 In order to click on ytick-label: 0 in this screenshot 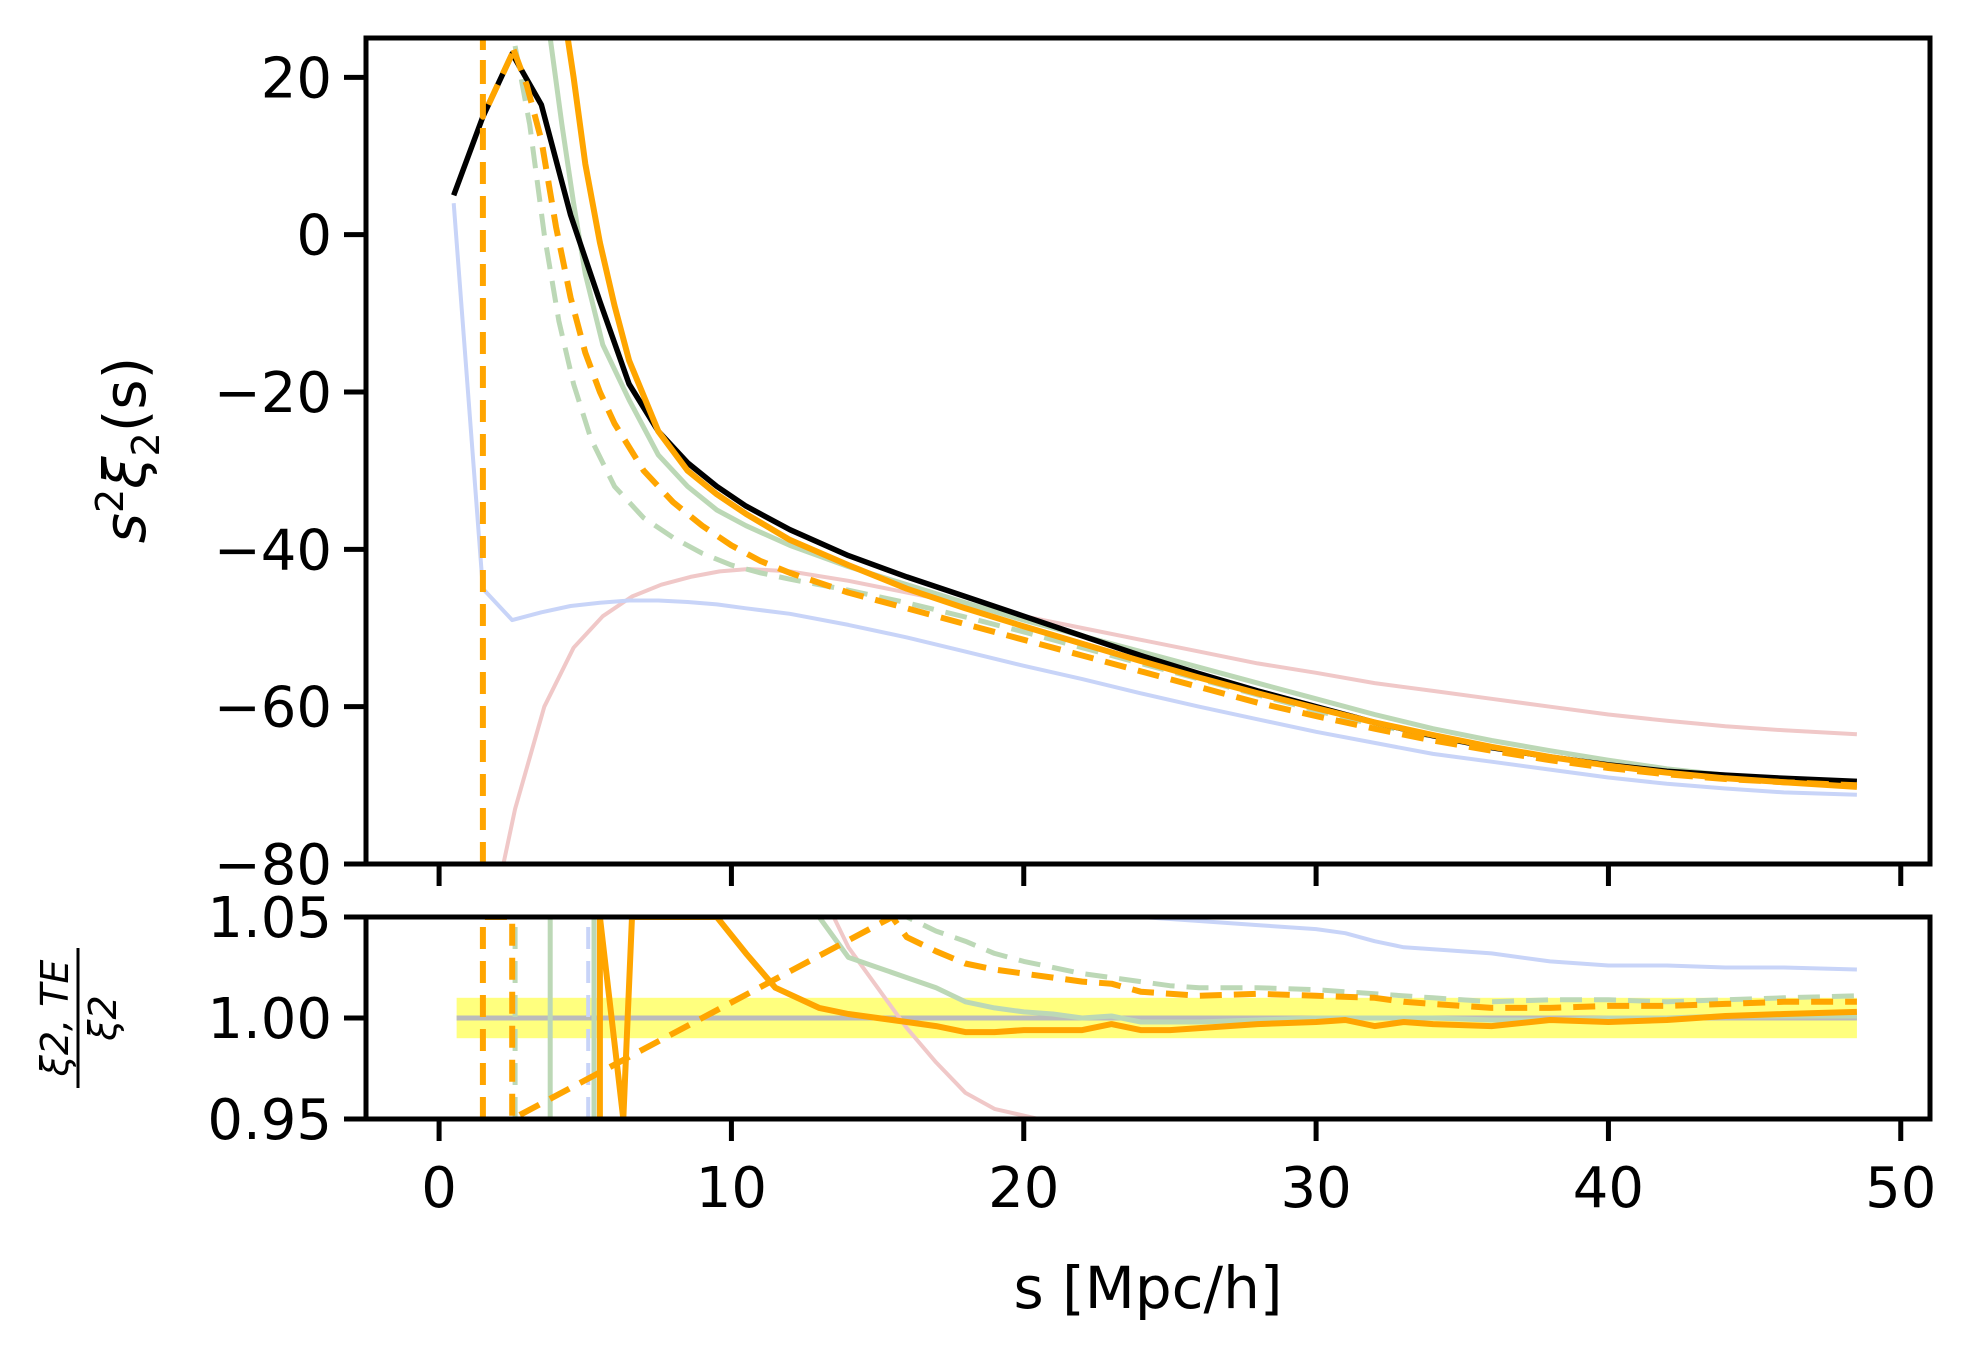, I will do `click(314, 236)`.